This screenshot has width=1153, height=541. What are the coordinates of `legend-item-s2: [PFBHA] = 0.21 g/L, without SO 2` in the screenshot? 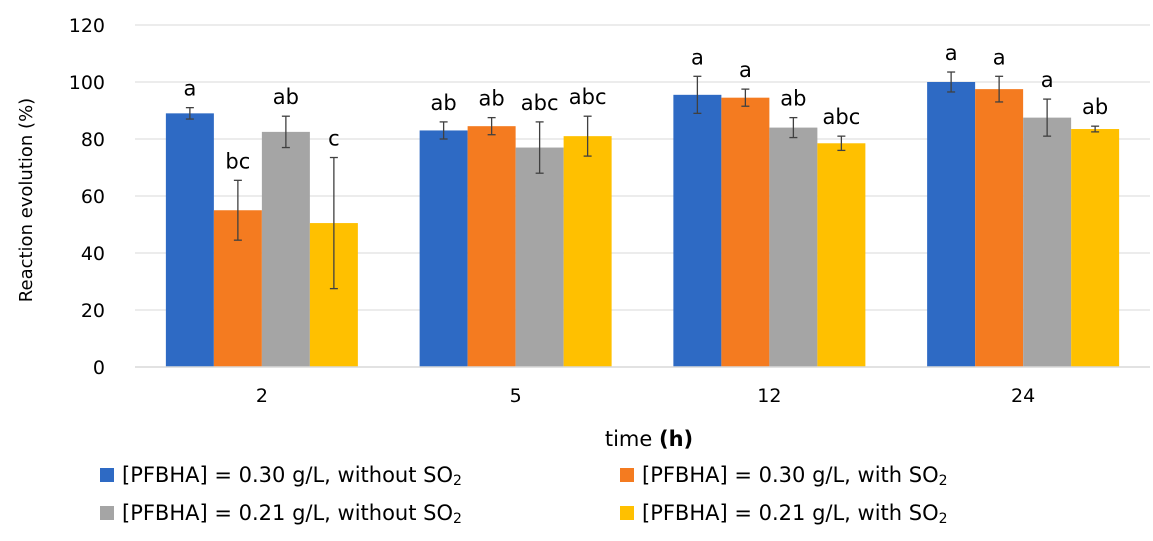 It's located at (360, 513).